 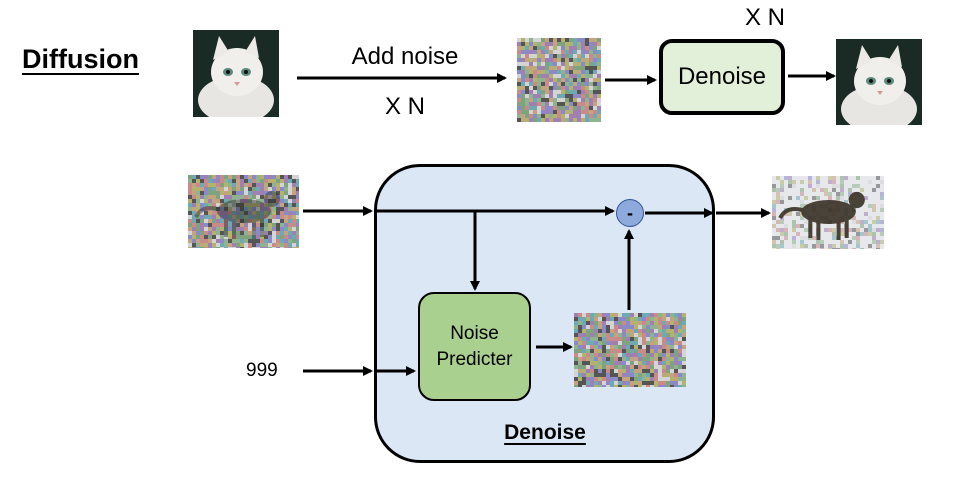 I want to click on repeat-count-label: X N, so click(x=404, y=106).